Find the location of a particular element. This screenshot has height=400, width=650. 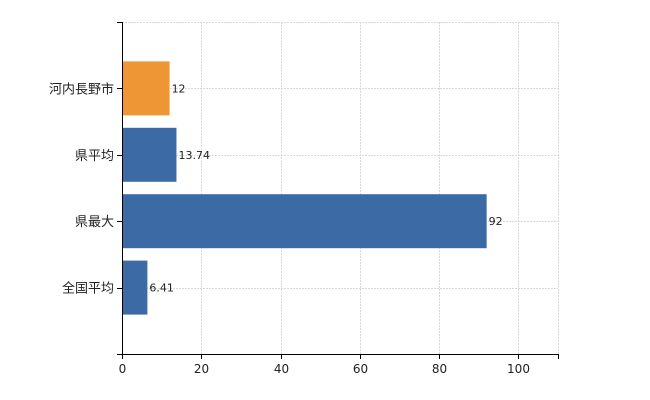

category-label: 県最大 is located at coordinates (94, 222).